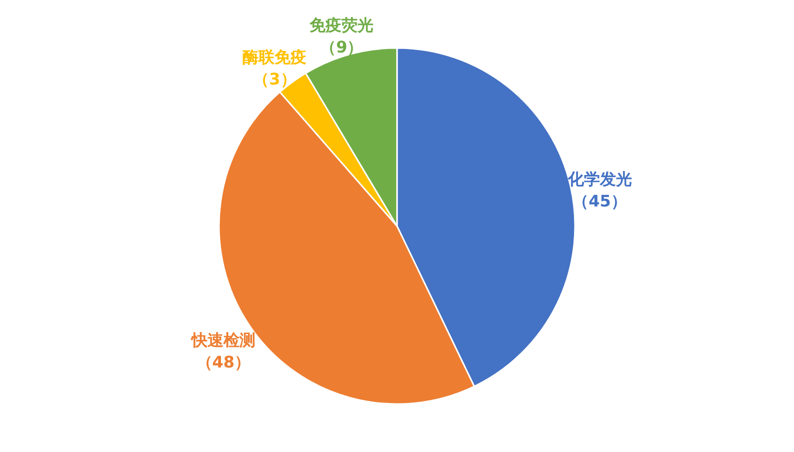 Image resolution: width=794 pixels, height=452 pixels. I want to click on slice-label: 快速检测, so click(223, 340).